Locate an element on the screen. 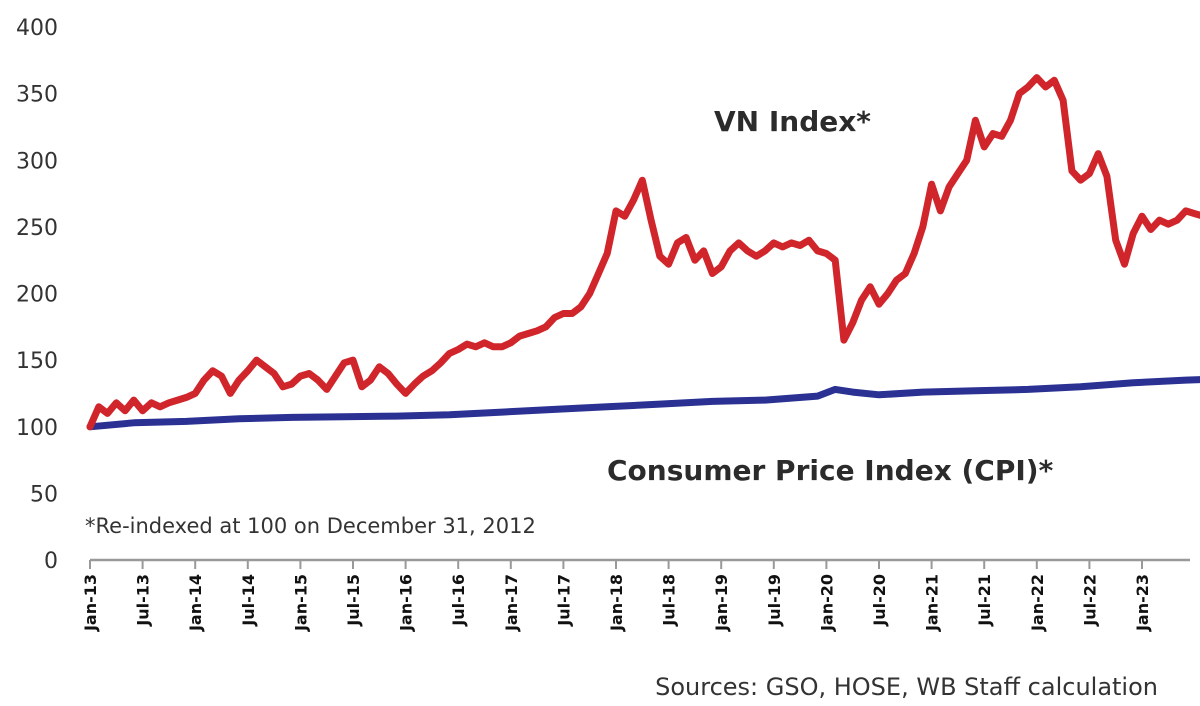 The image size is (1200, 706). cpi-line is located at coordinates (643, 403).